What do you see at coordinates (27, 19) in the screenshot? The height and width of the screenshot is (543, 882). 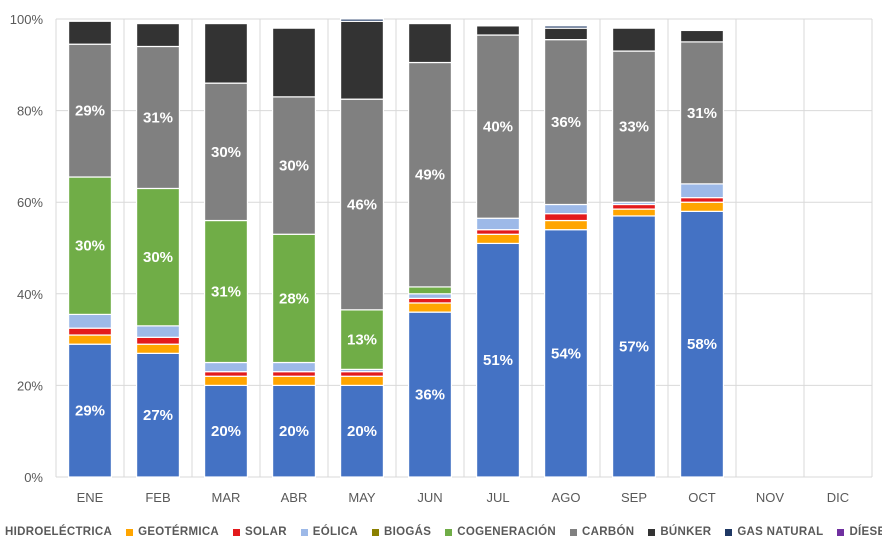 I see `y-tick-label: 100%` at bounding box center [27, 19].